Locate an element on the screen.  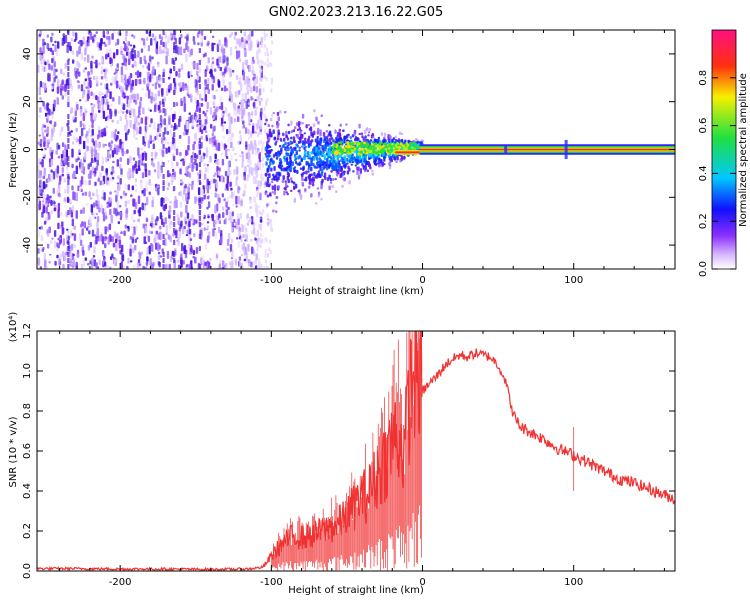
spectrogram-ytick-label: 20 is located at coordinates (27, 101).